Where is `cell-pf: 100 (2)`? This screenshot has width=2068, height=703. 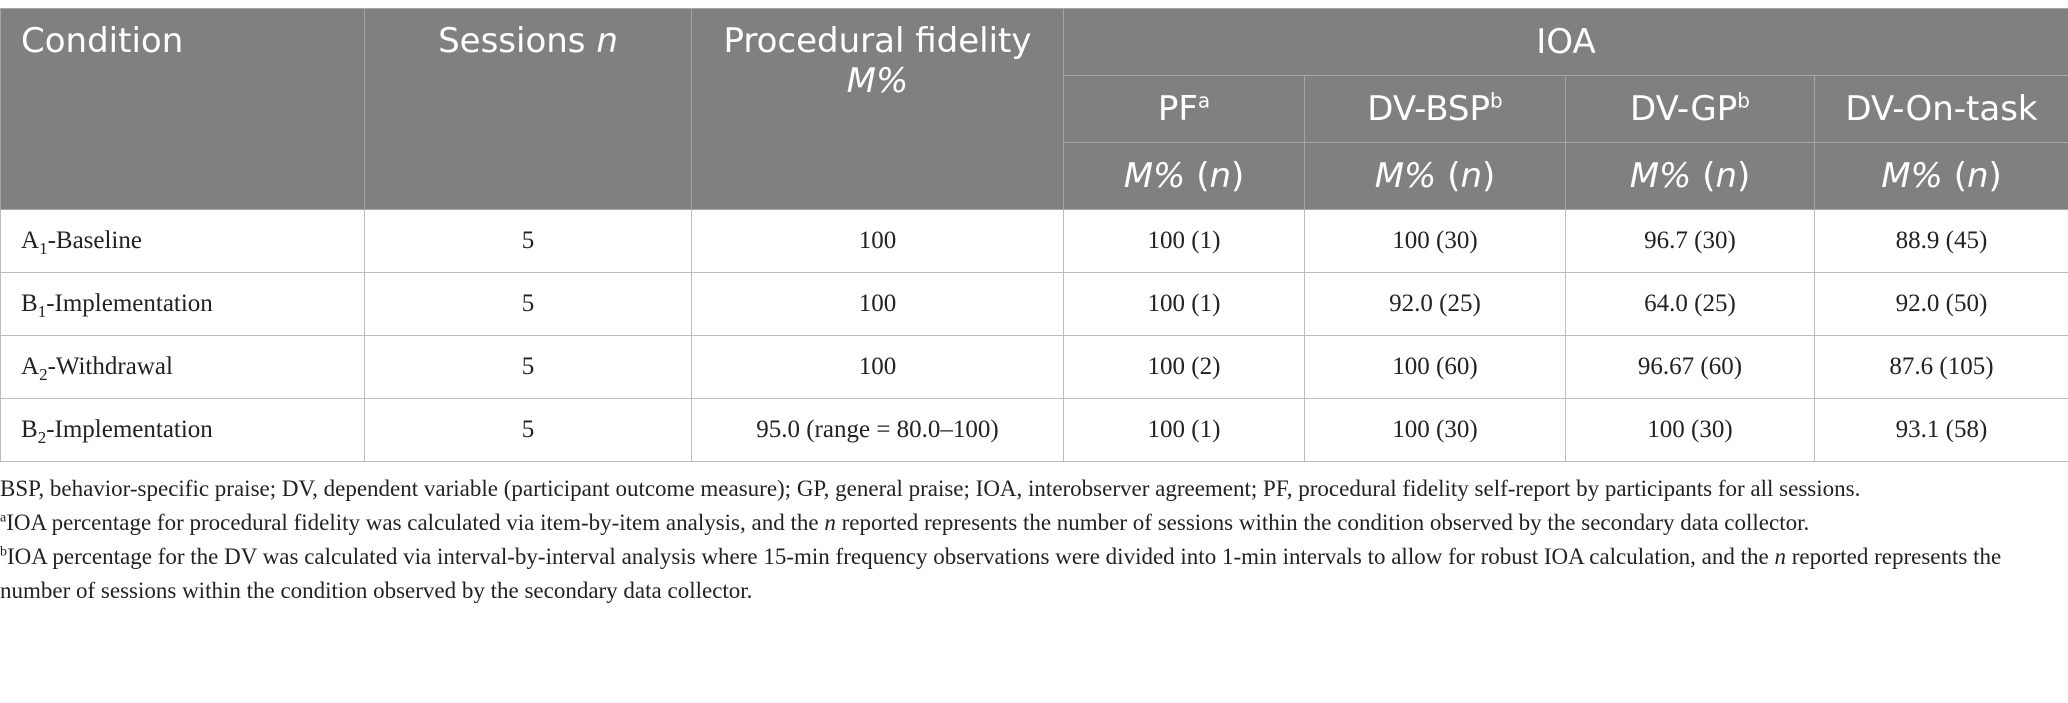 cell-pf: 100 (2) is located at coordinates (1184, 367).